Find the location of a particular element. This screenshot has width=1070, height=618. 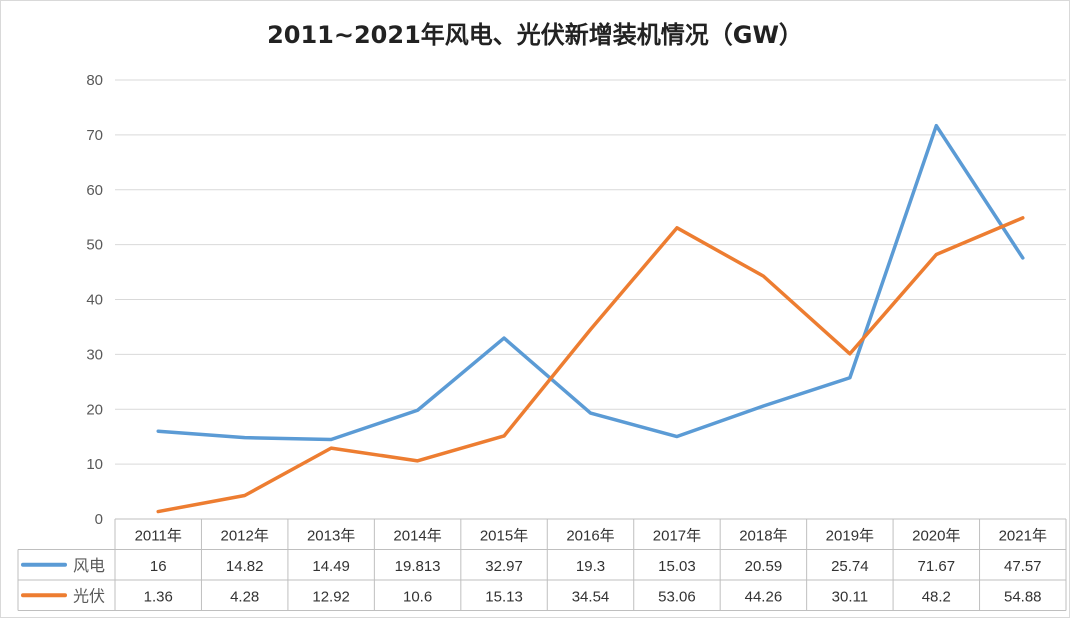

data-value-cell: 25.74 is located at coordinates (850, 566).